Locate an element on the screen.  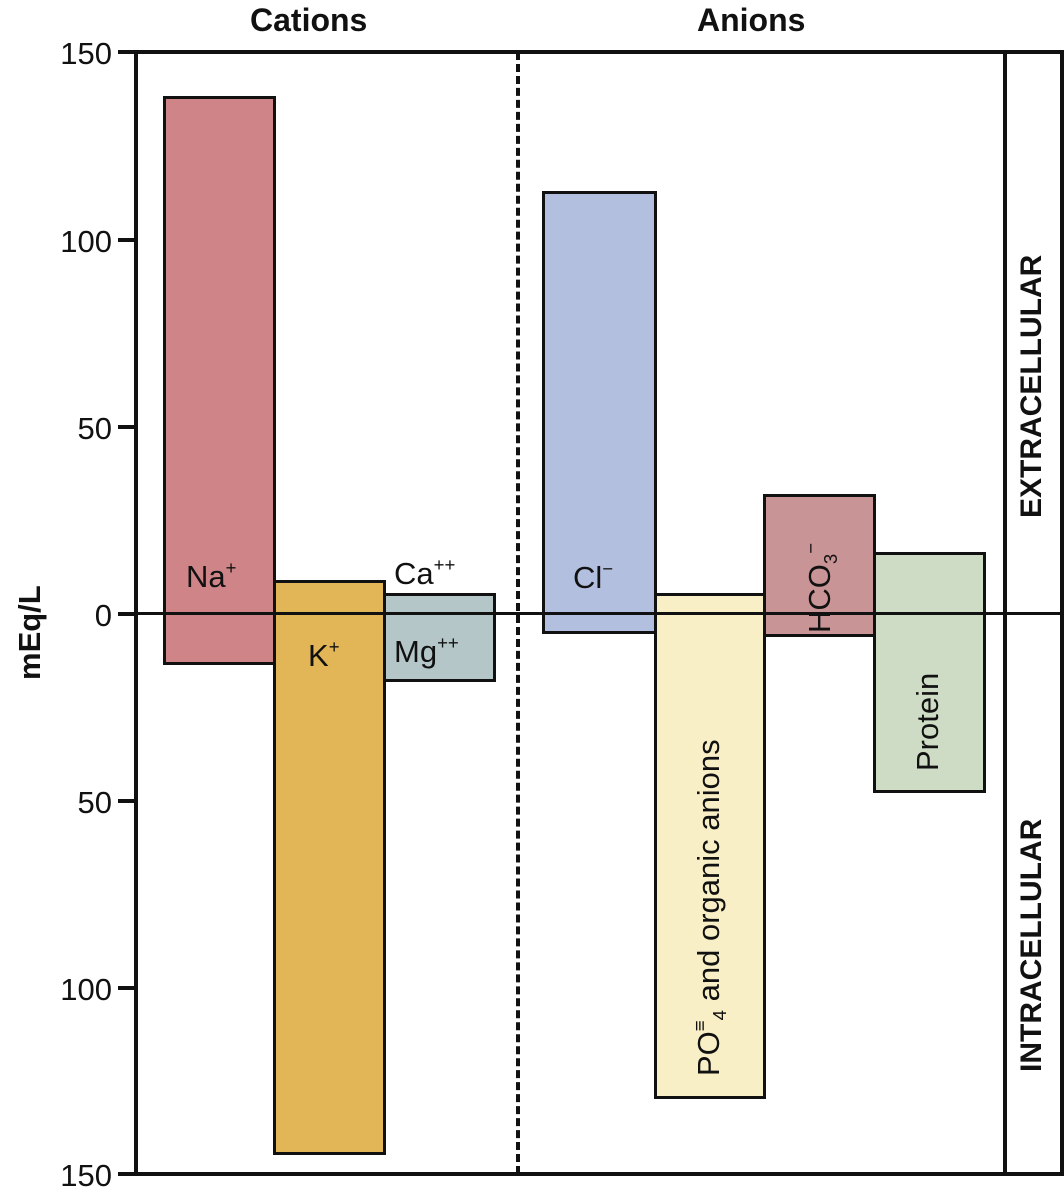
cations-header: Cations is located at coordinates (309, 20).